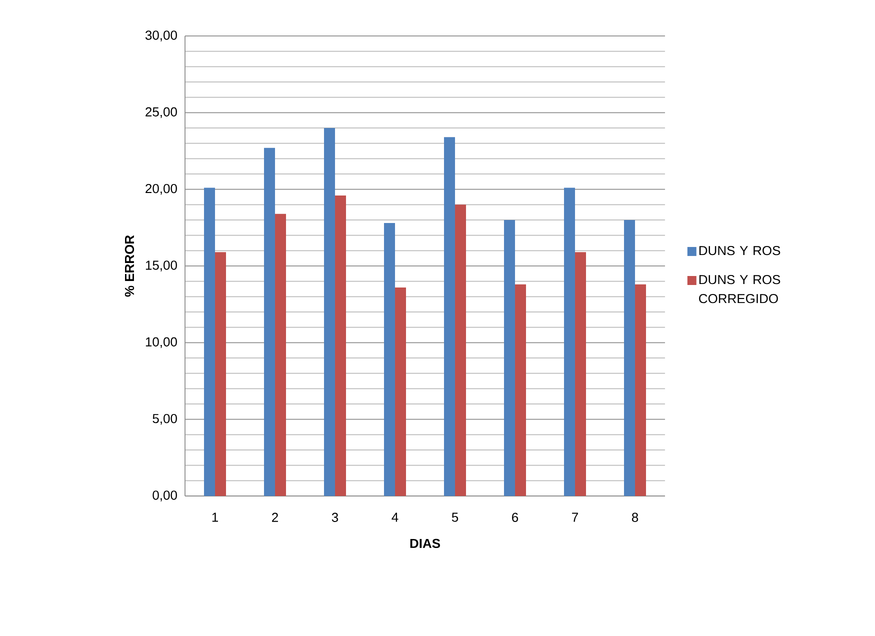  Describe the element at coordinates (215, 517) in the screenshot. I see `x-tick-label: 1` at that location.